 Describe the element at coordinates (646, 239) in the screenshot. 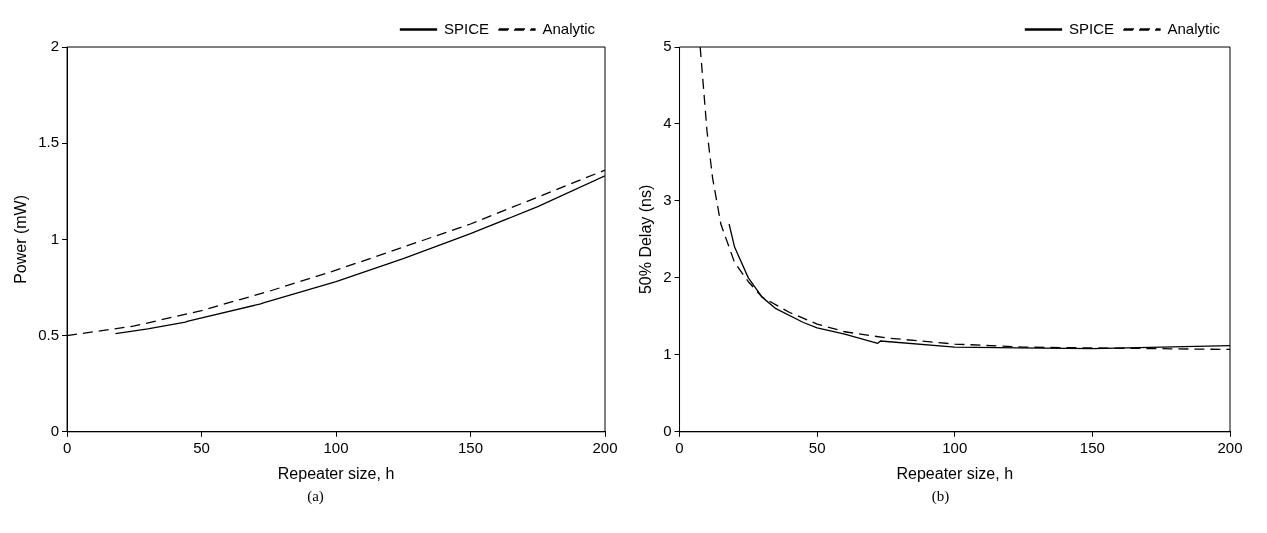

I see `y-axis-title: 50% Delay (ns)` at that location.